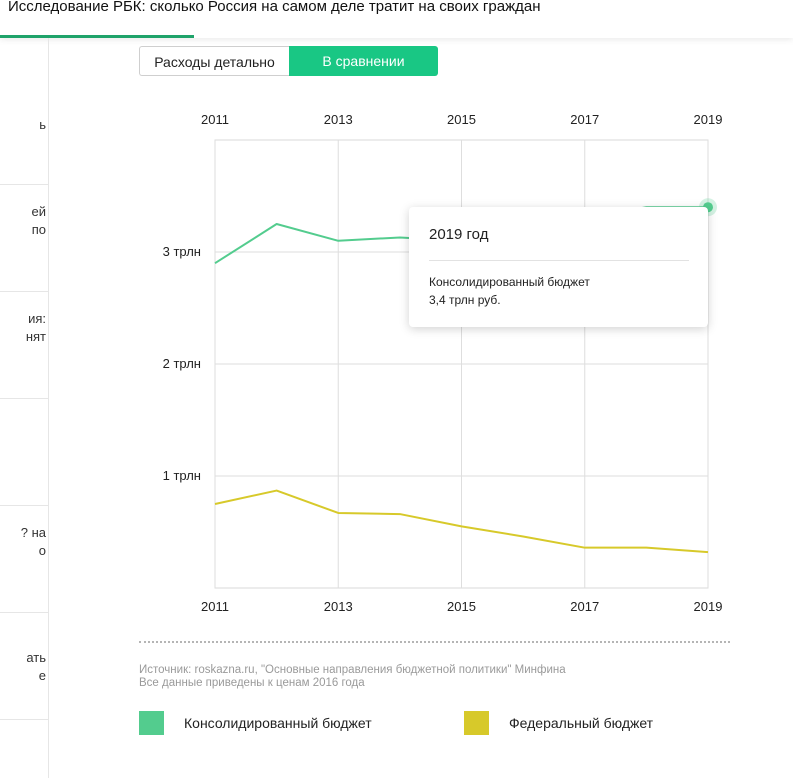  I want to click on x-tick-label-bottom: 2013, so click(338, 606).